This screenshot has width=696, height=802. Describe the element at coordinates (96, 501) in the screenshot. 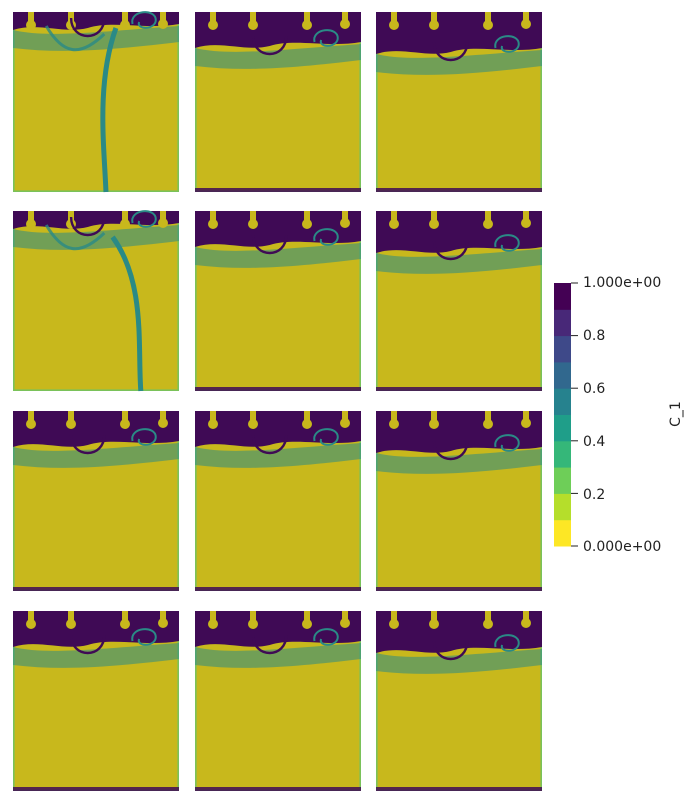

I see `panel-r3-c1` at that location.